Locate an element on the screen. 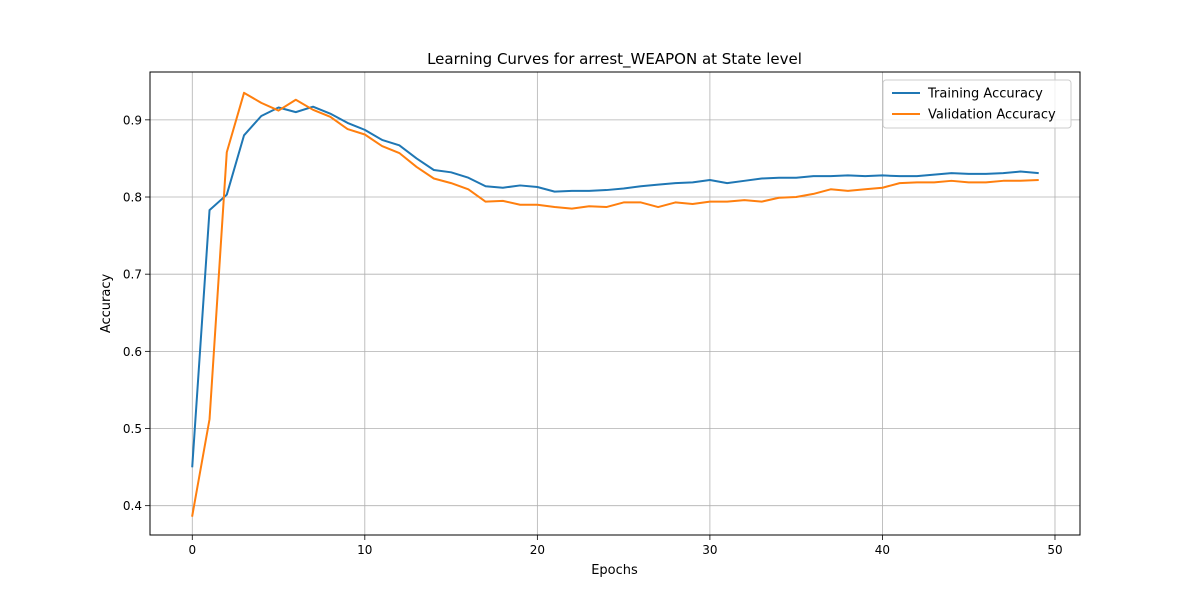  x-tick-label: 30 is located at coordinates (709, 550).